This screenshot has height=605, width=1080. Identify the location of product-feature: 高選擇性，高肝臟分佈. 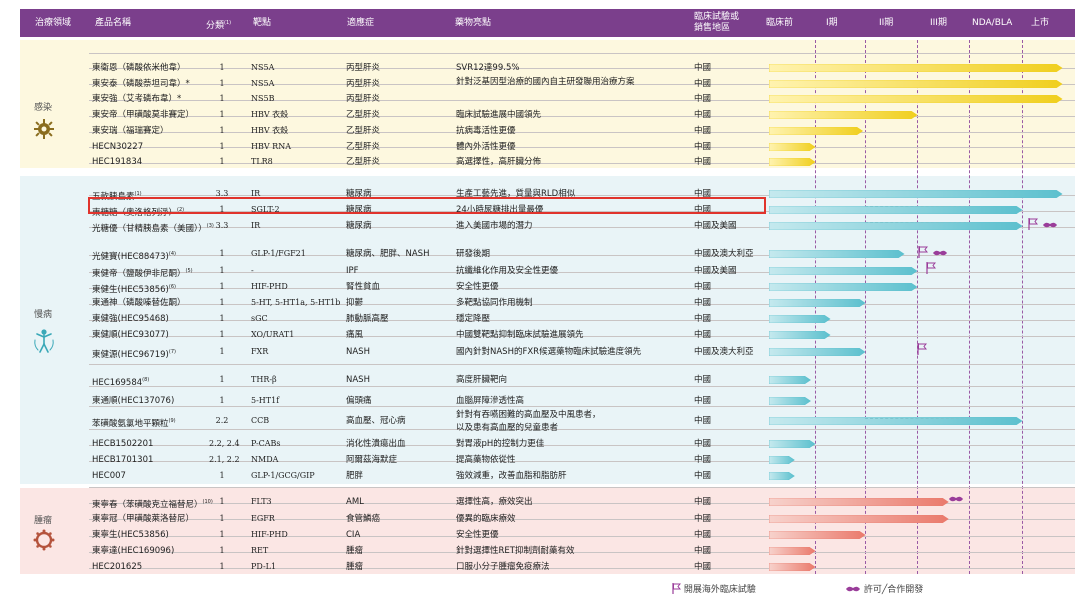
(499, 162).